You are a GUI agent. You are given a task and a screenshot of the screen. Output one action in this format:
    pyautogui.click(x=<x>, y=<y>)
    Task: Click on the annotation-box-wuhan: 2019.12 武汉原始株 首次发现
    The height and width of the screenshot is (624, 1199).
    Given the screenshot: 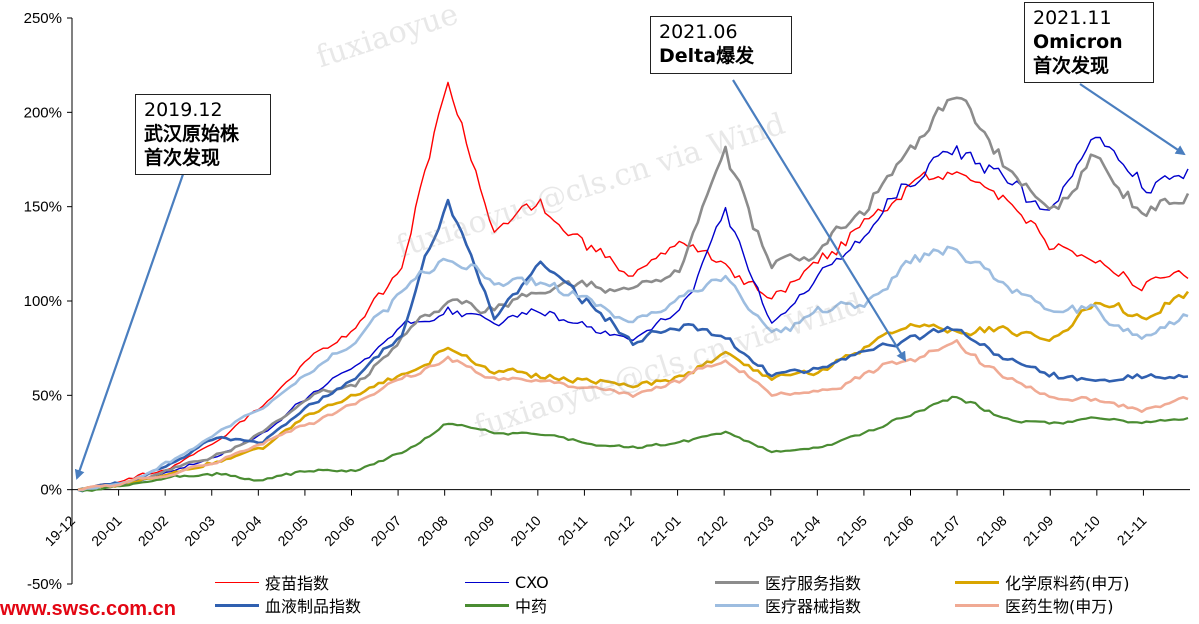 What is the action you would take?
    pyautogui.click(x=203, y=135)
    